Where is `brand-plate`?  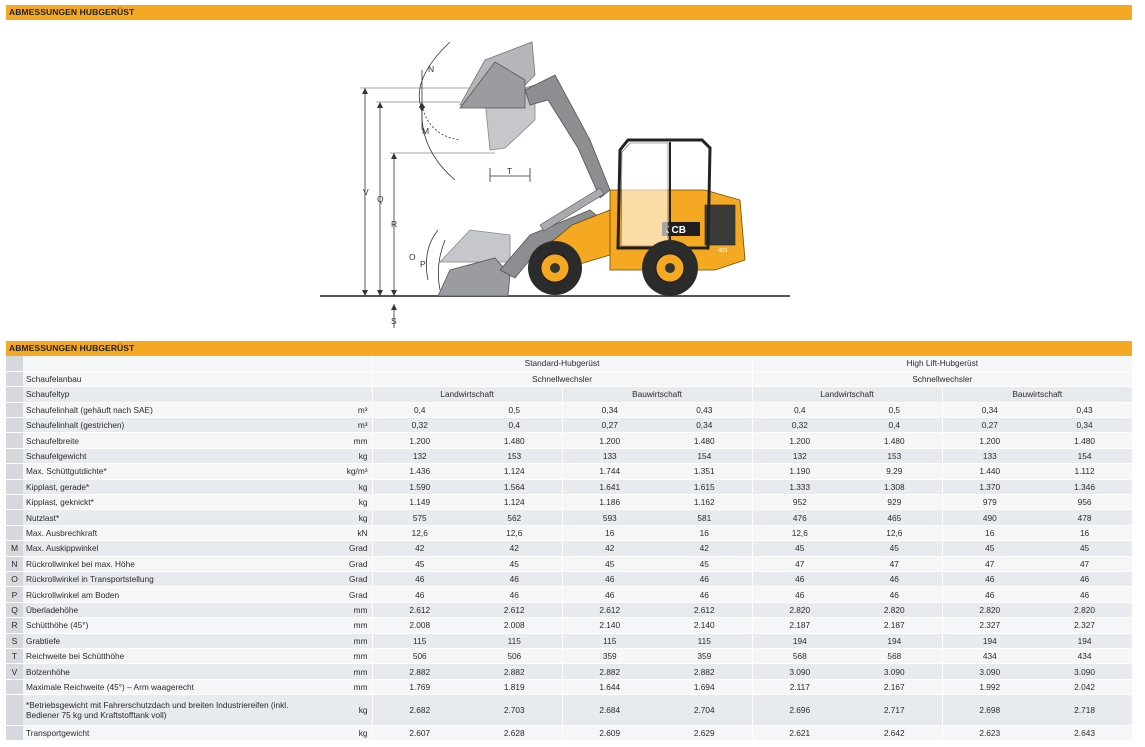
brand-plate is located at coordinates (681, 229).